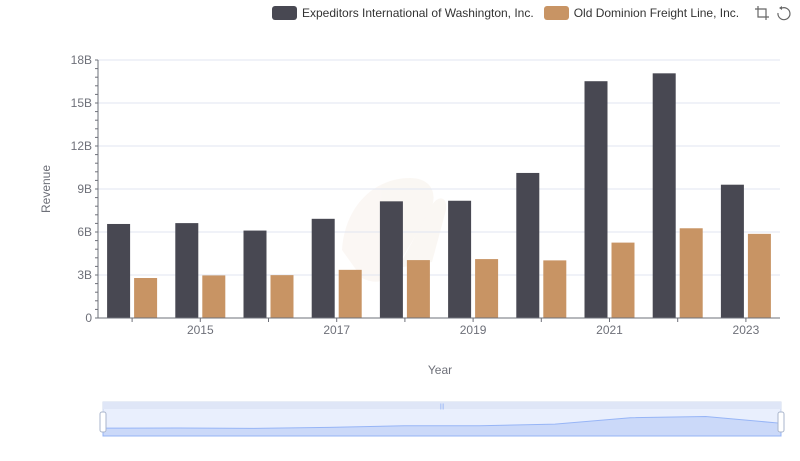  What do you see at coordinates (81, 146) in the screenshot?
I see `y-tick-label: 12B` at bounding box center [81, 146].